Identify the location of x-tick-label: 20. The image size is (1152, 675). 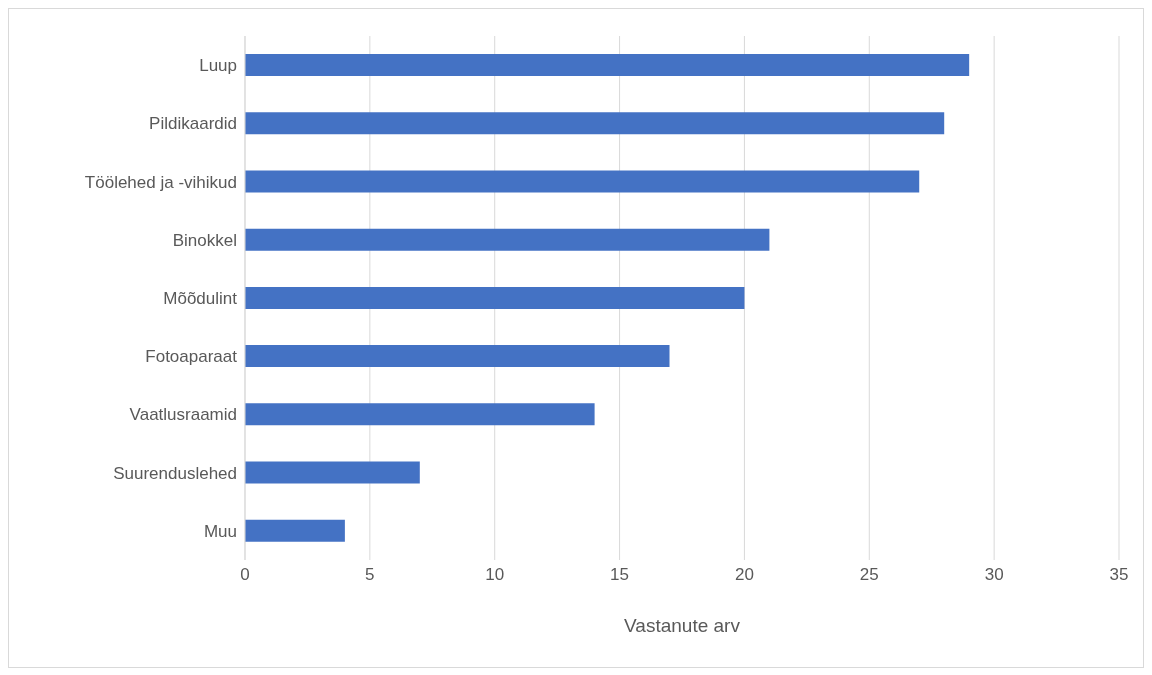
(744, 575).